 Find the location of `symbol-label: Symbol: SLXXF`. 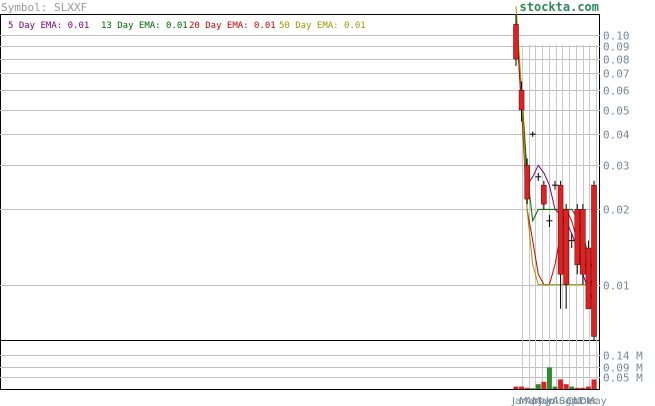

symbol-label: Symbol: SLXXF is located at coordinates (44, 7).